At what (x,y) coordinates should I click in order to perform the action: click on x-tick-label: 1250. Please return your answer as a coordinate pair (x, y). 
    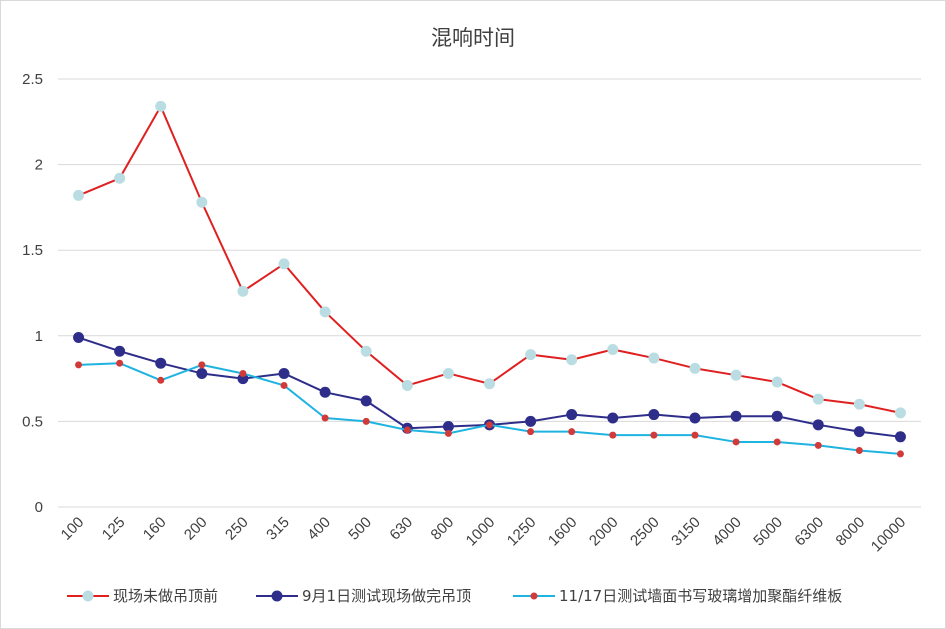
    Looking at the image, I should click on (522, 532).